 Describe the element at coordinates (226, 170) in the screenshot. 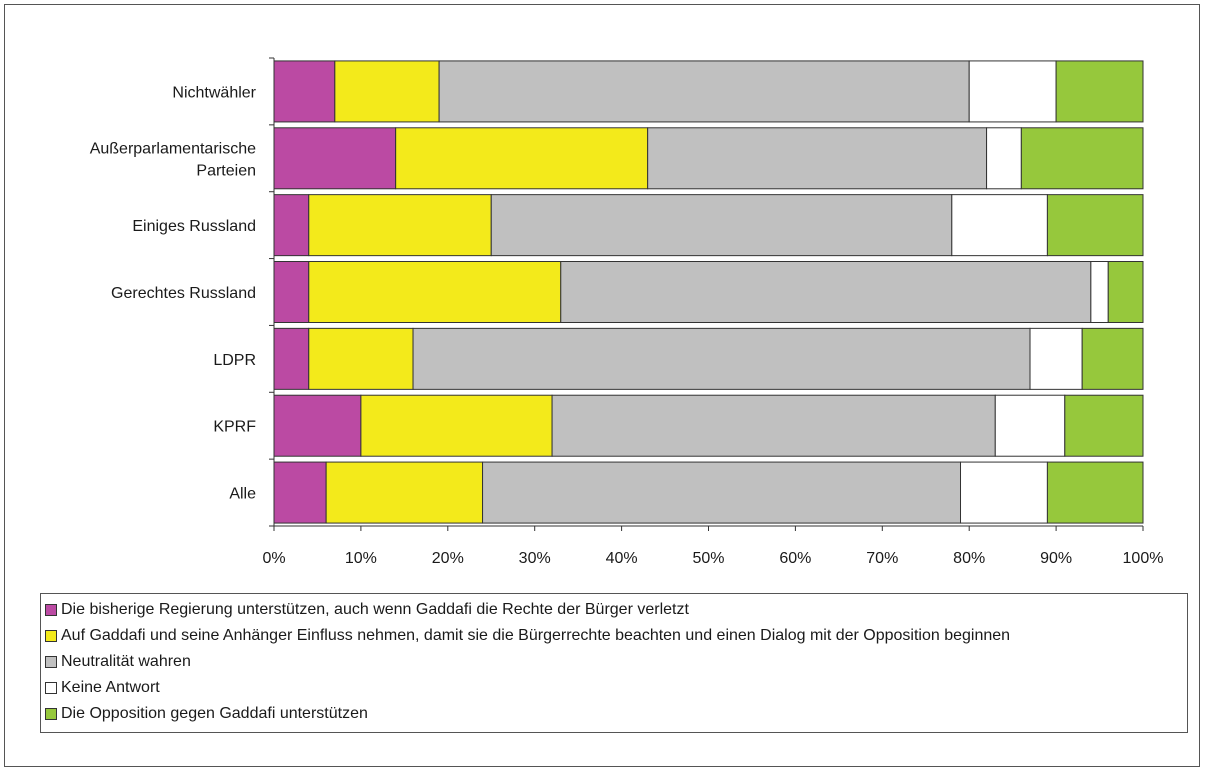

I see `category-label: Parteien` at that location.